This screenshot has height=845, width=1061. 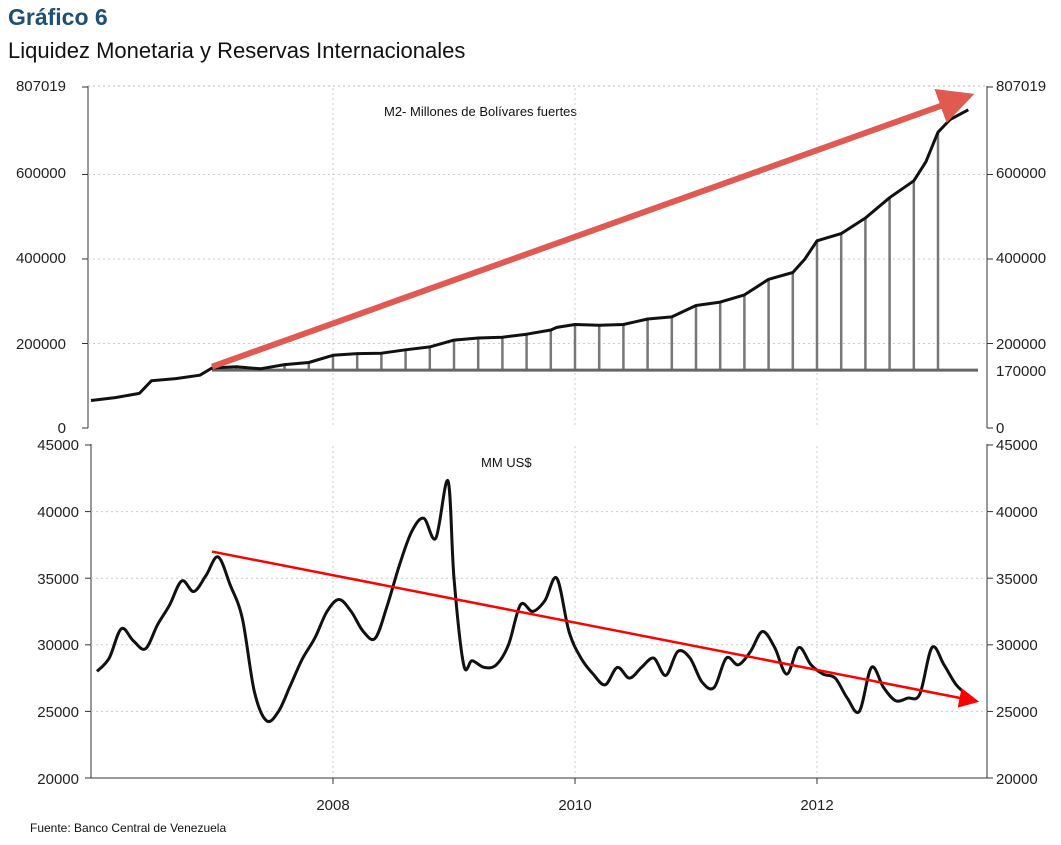 What do you see at coordinates (816, 805) in the screenshot?
I see `xtick-2012: 2012` at bounding box center [816, 805].